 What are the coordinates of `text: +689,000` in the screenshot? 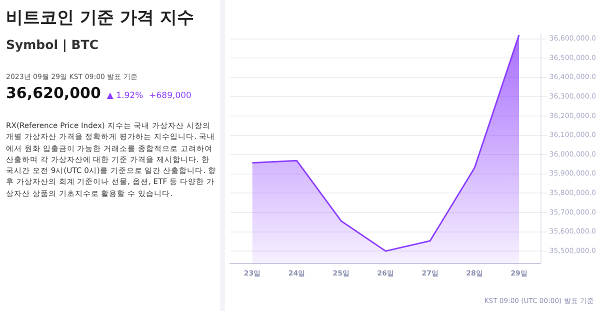 It's located at (170, 96).